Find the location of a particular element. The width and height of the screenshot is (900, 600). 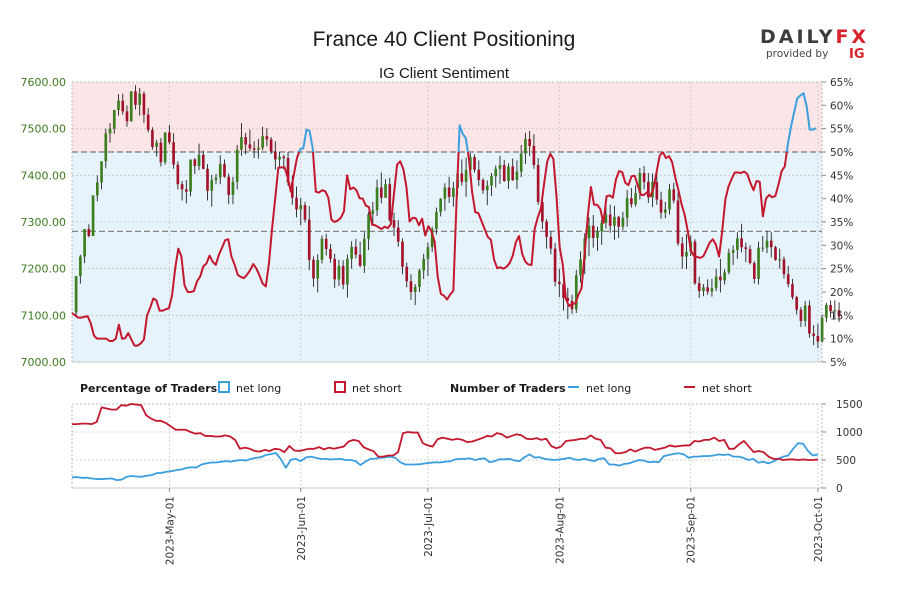

right-tick-label: 30% is located at coordinates (841, 246).